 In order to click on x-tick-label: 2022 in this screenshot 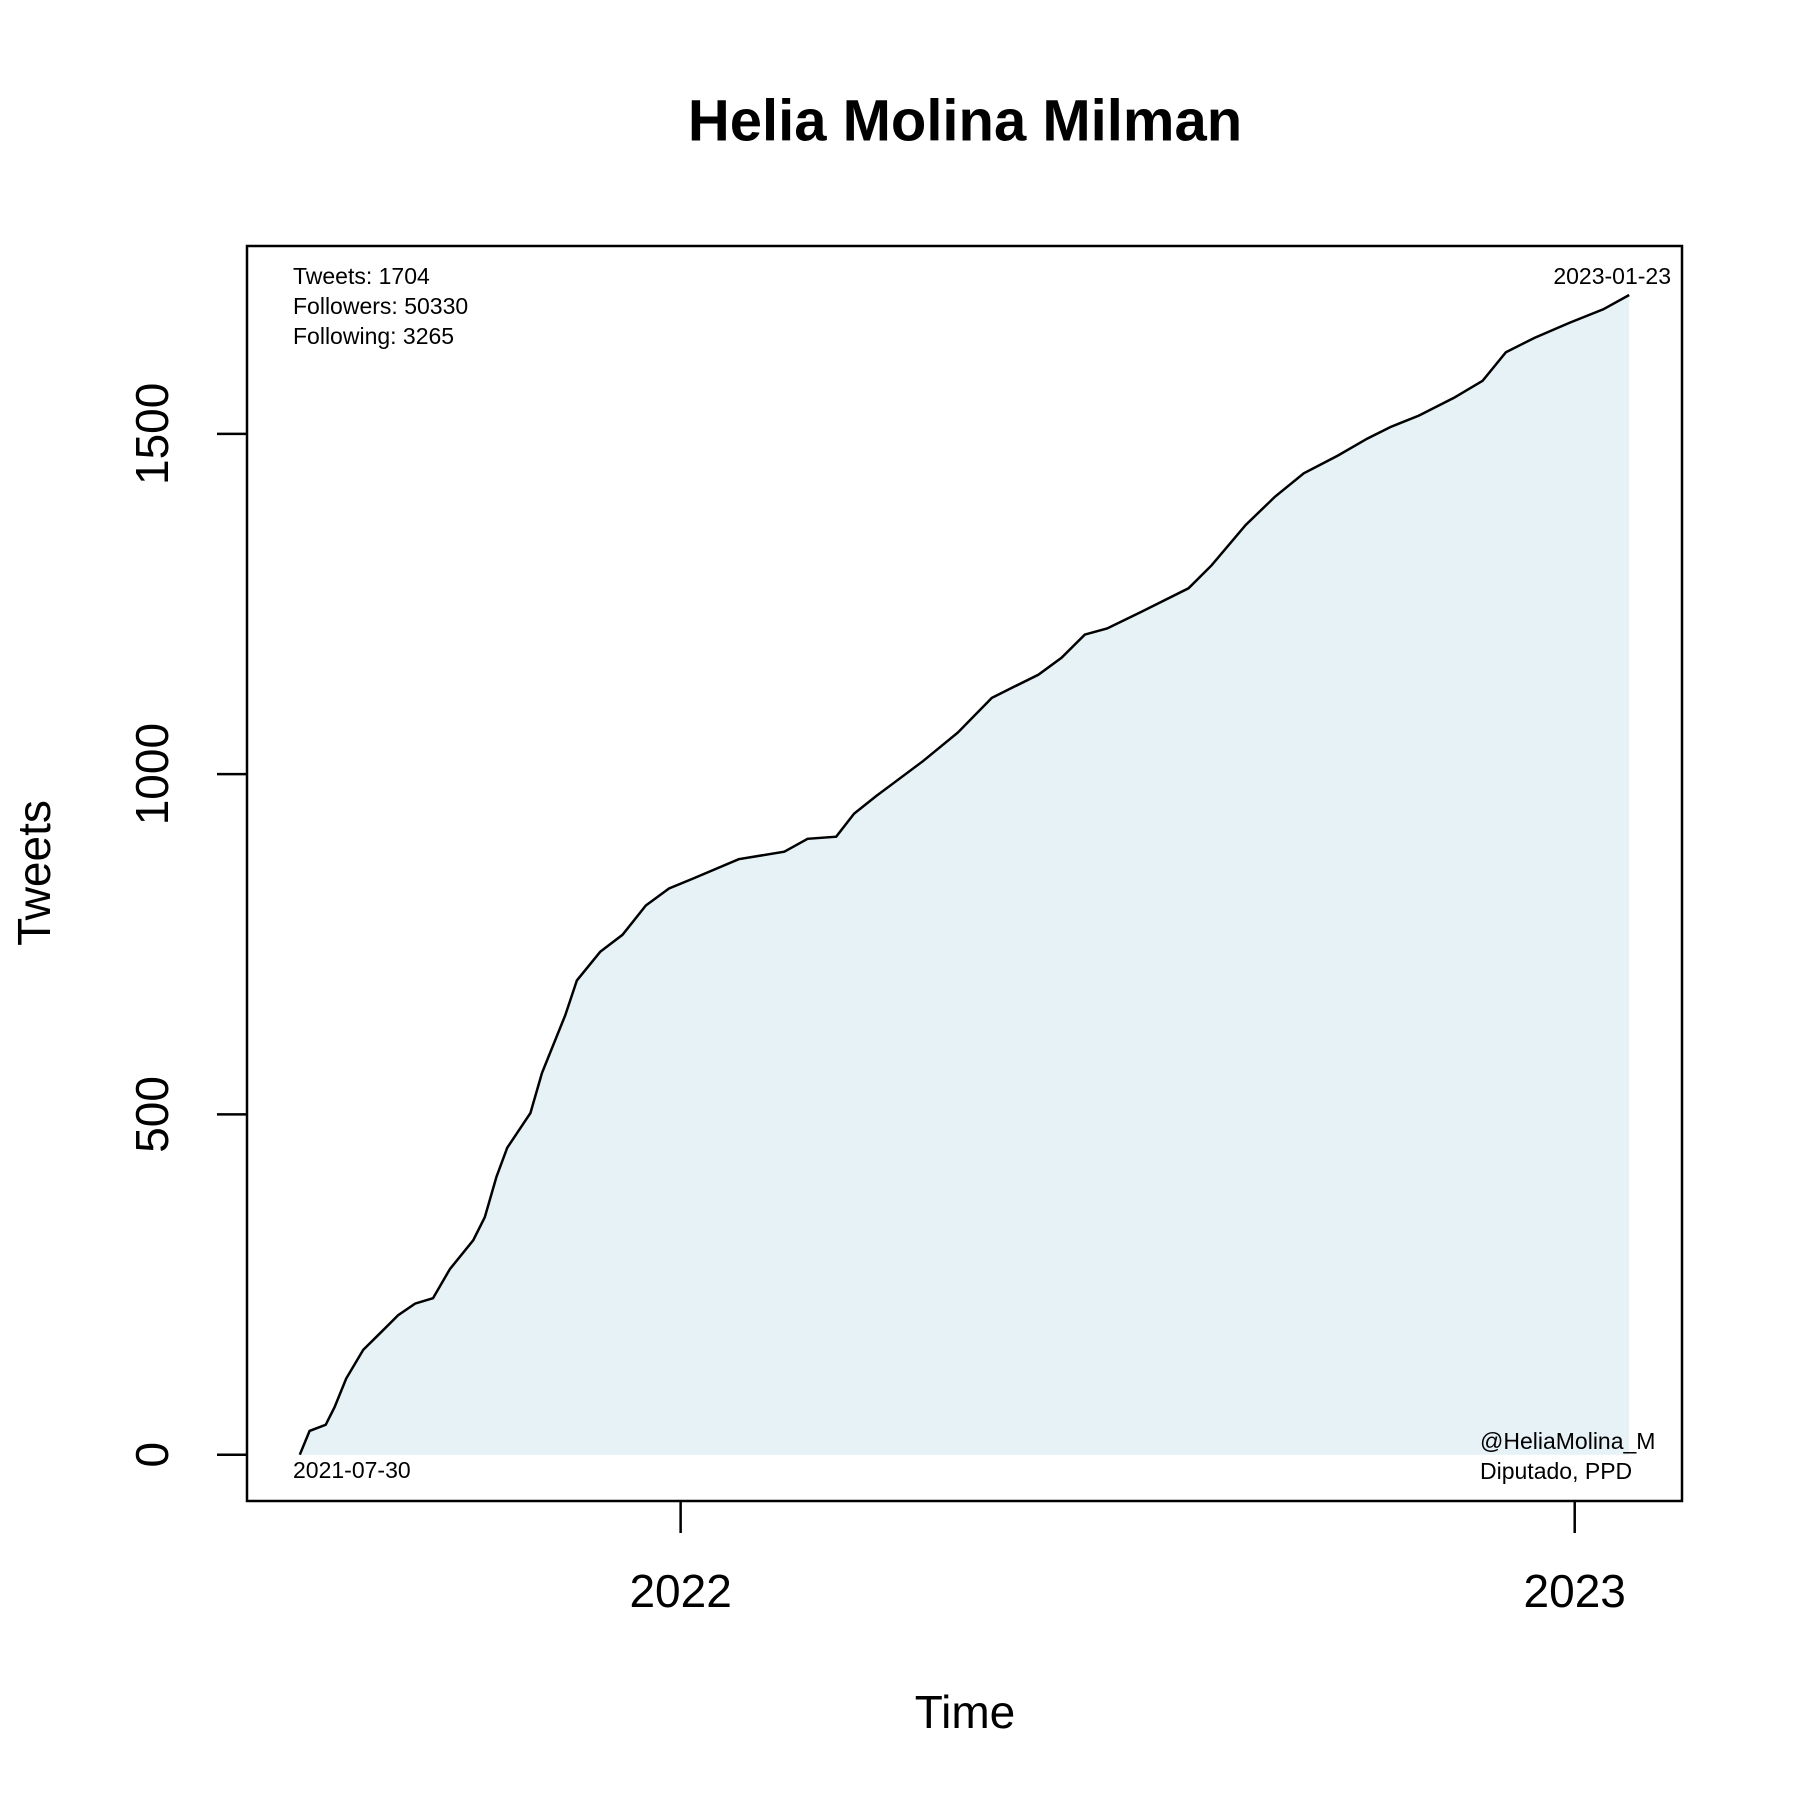, I will do `click(680, 1591)`.